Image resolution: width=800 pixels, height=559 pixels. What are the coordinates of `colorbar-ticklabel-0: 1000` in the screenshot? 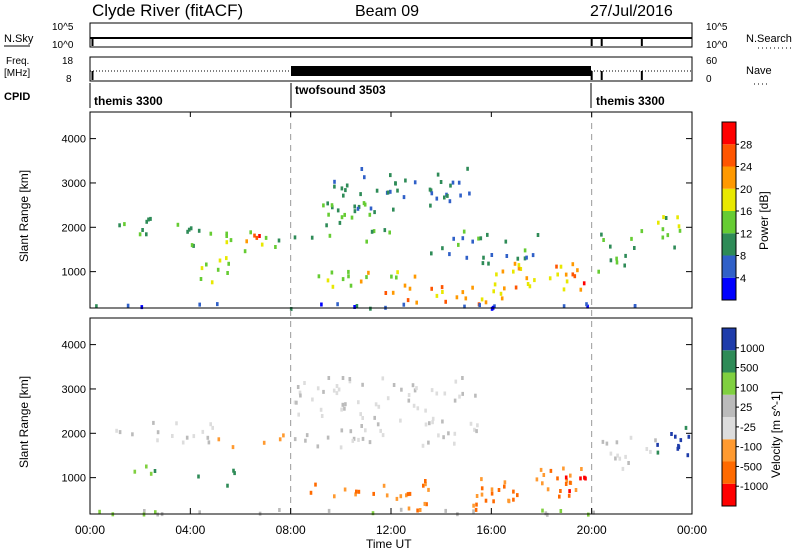 It's located at (752, 349).